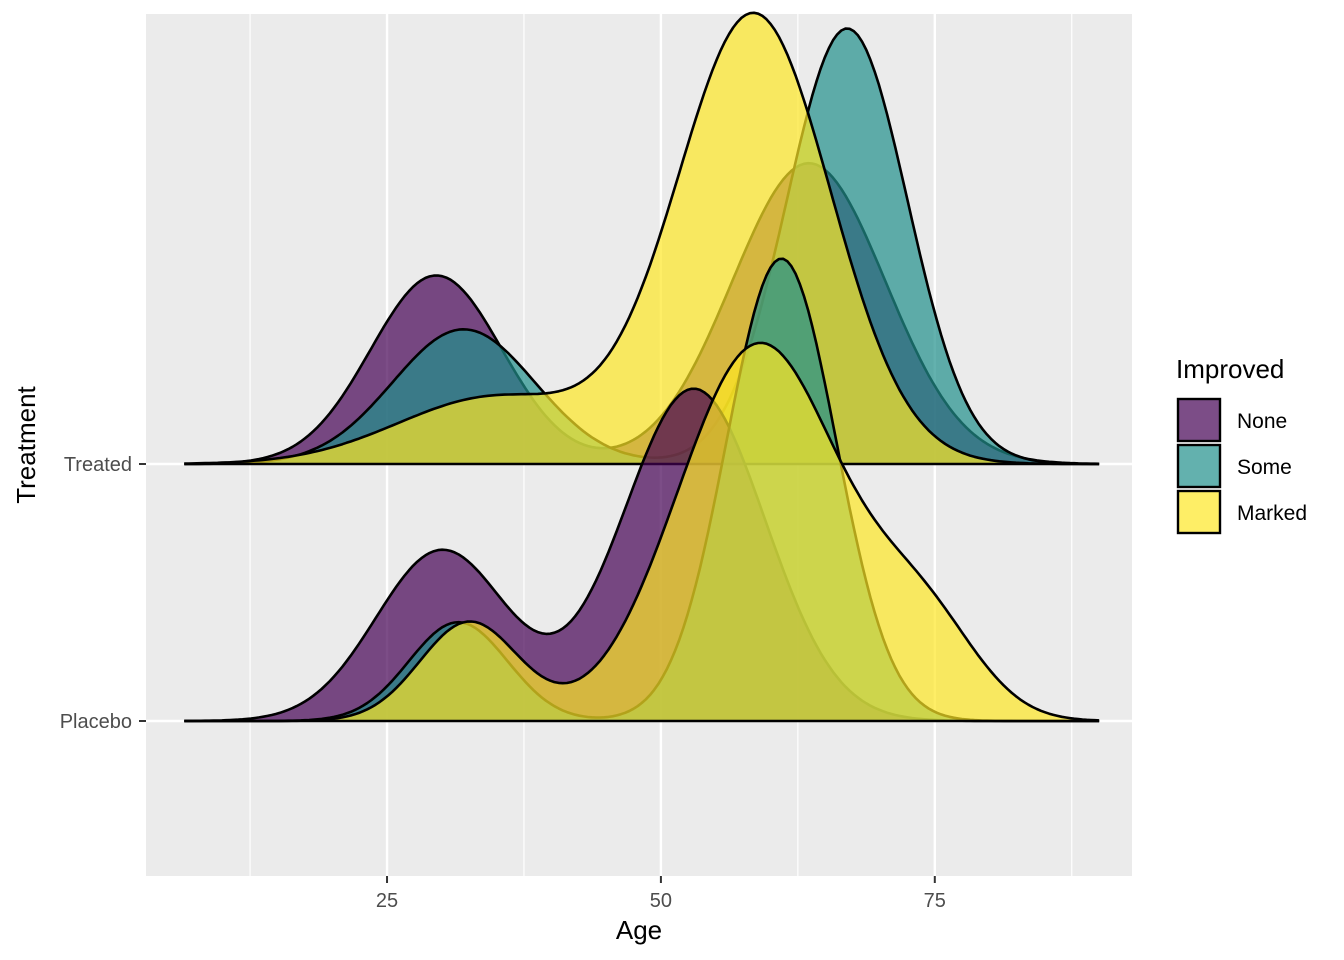 Image resolution: width=1344 pixels, height=960 pixels. What do you see at coordinates (387, 901) in the screenshot?
I see `x-tick-label: 25` at bounding box center [387, 901].